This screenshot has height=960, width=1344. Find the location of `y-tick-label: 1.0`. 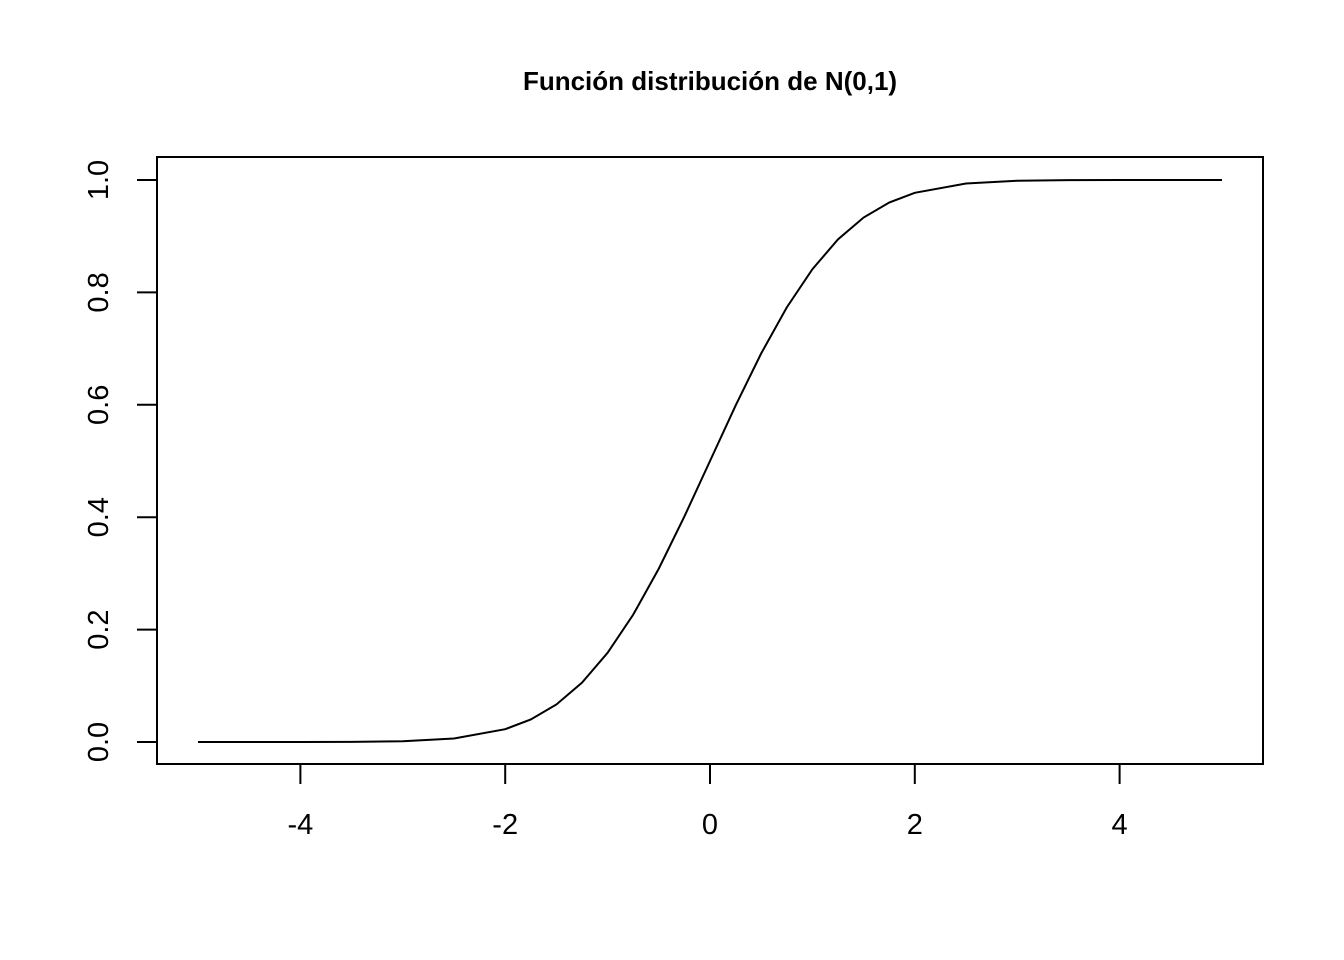

y-tick-label: 1.0 is located at coordinates (99, 180).